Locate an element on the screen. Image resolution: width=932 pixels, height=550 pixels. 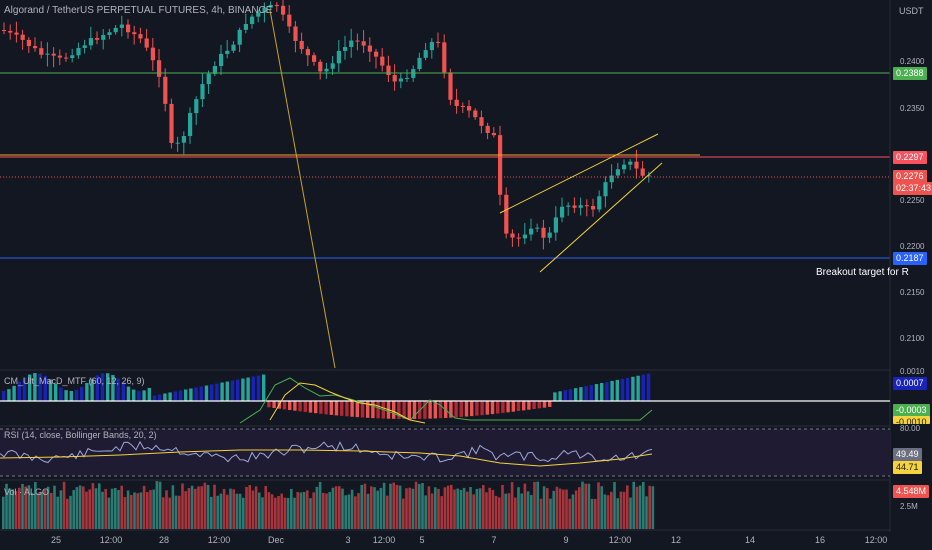
rsi-band-fill is located at coordinates (445, 452).